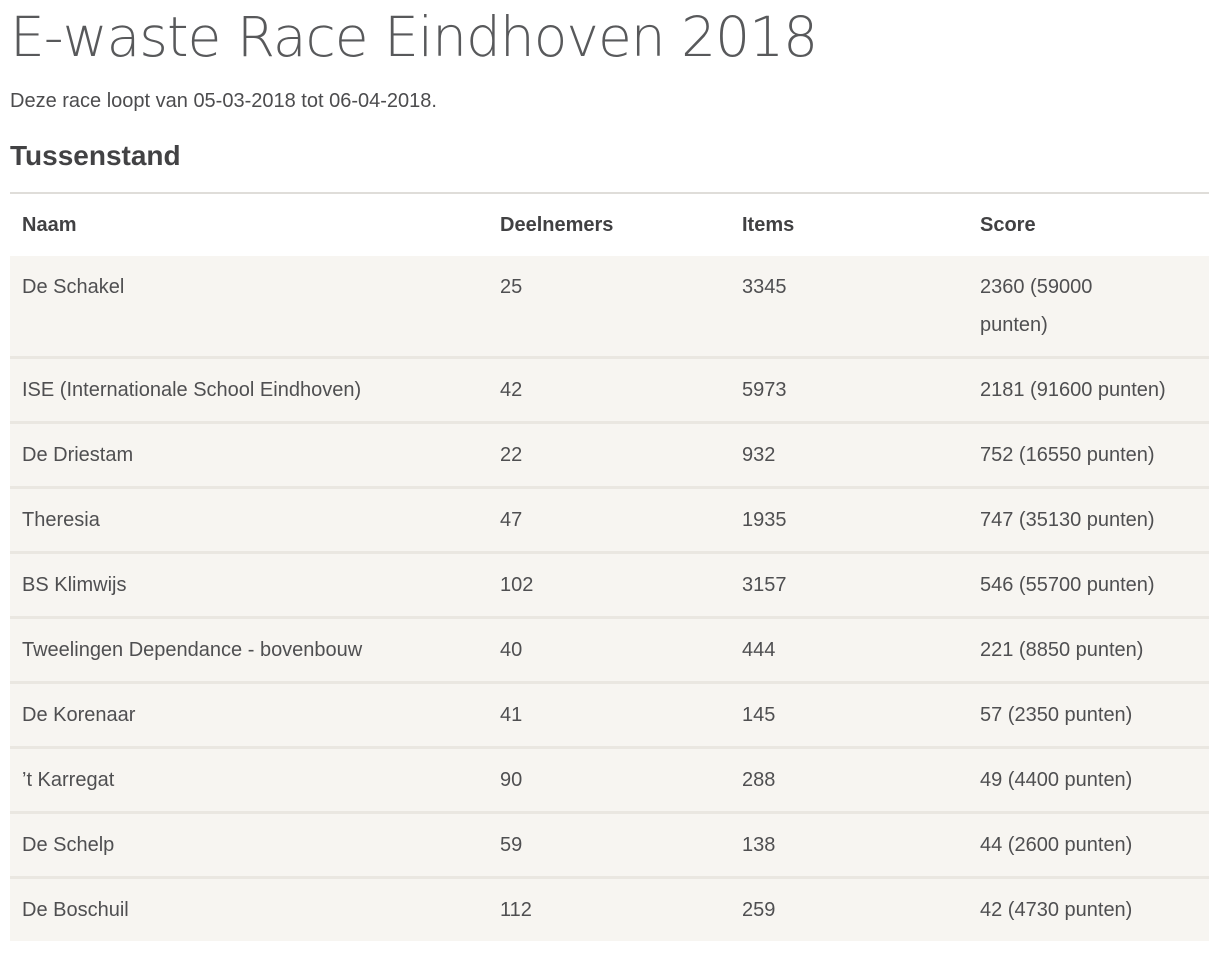  What do you see at coordinates (249, 584) in the screenshot?
I see `cell-naam: BS Klimwijs` at bounding box center [249, 584].